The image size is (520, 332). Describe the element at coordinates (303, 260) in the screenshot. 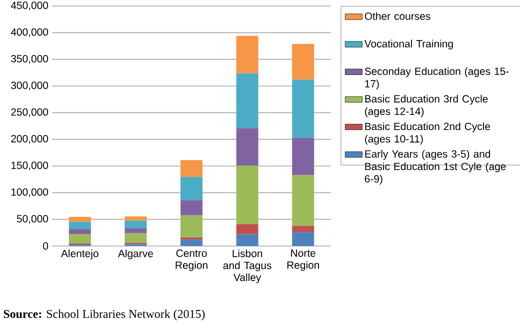

I see `x-tick-label: Norte Region` at that location.